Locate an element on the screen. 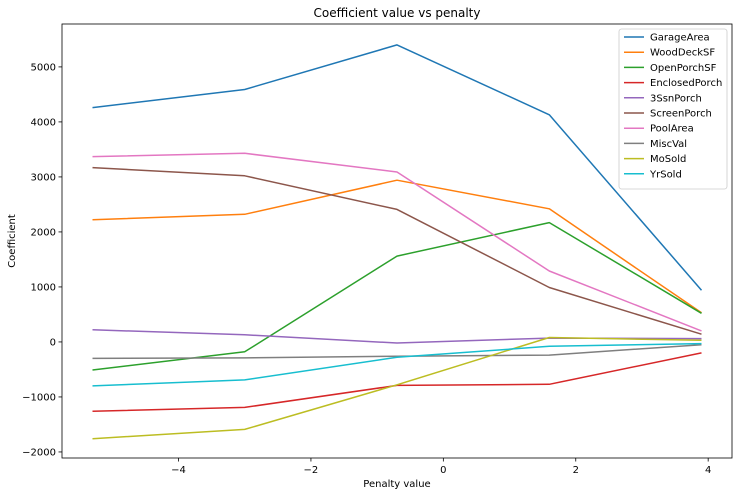  legend-label: GarageArea is located at coordinates (680, 38).